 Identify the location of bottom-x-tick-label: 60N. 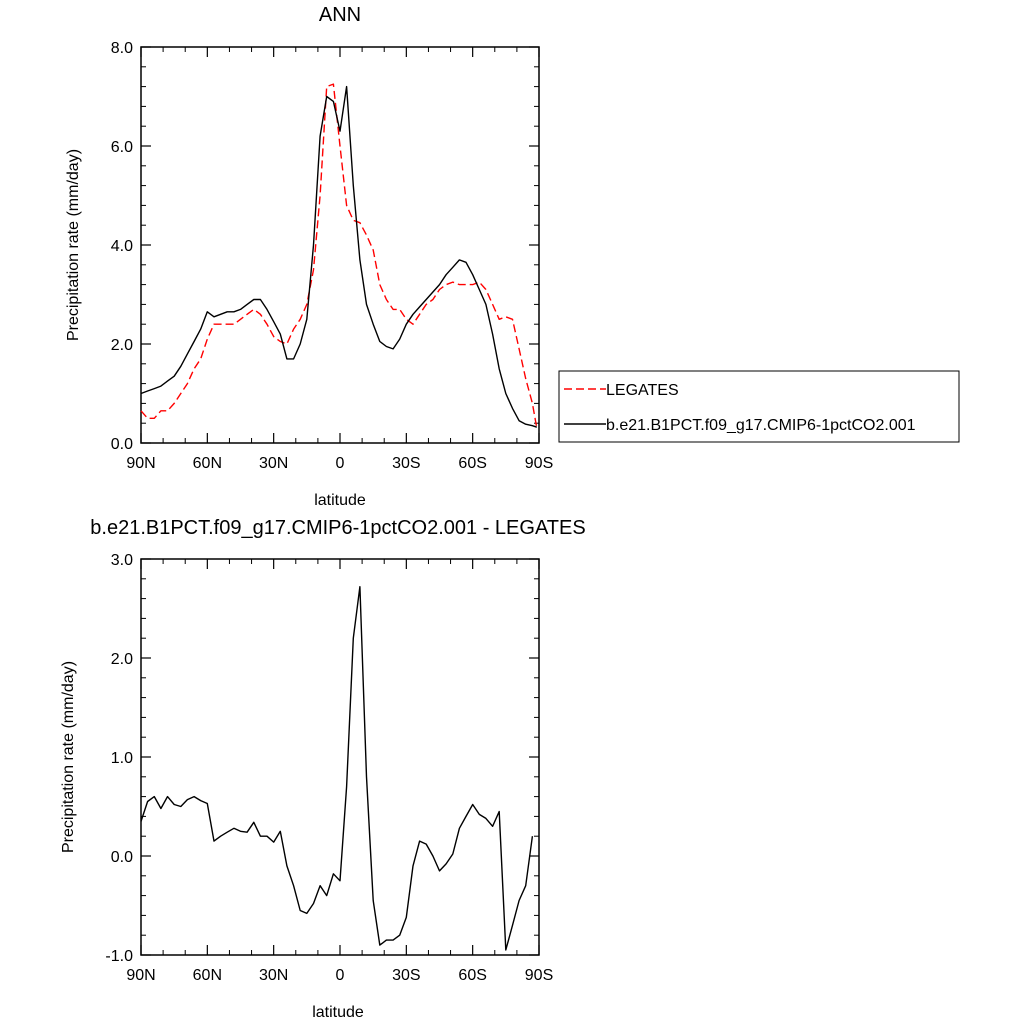
(207, 975).